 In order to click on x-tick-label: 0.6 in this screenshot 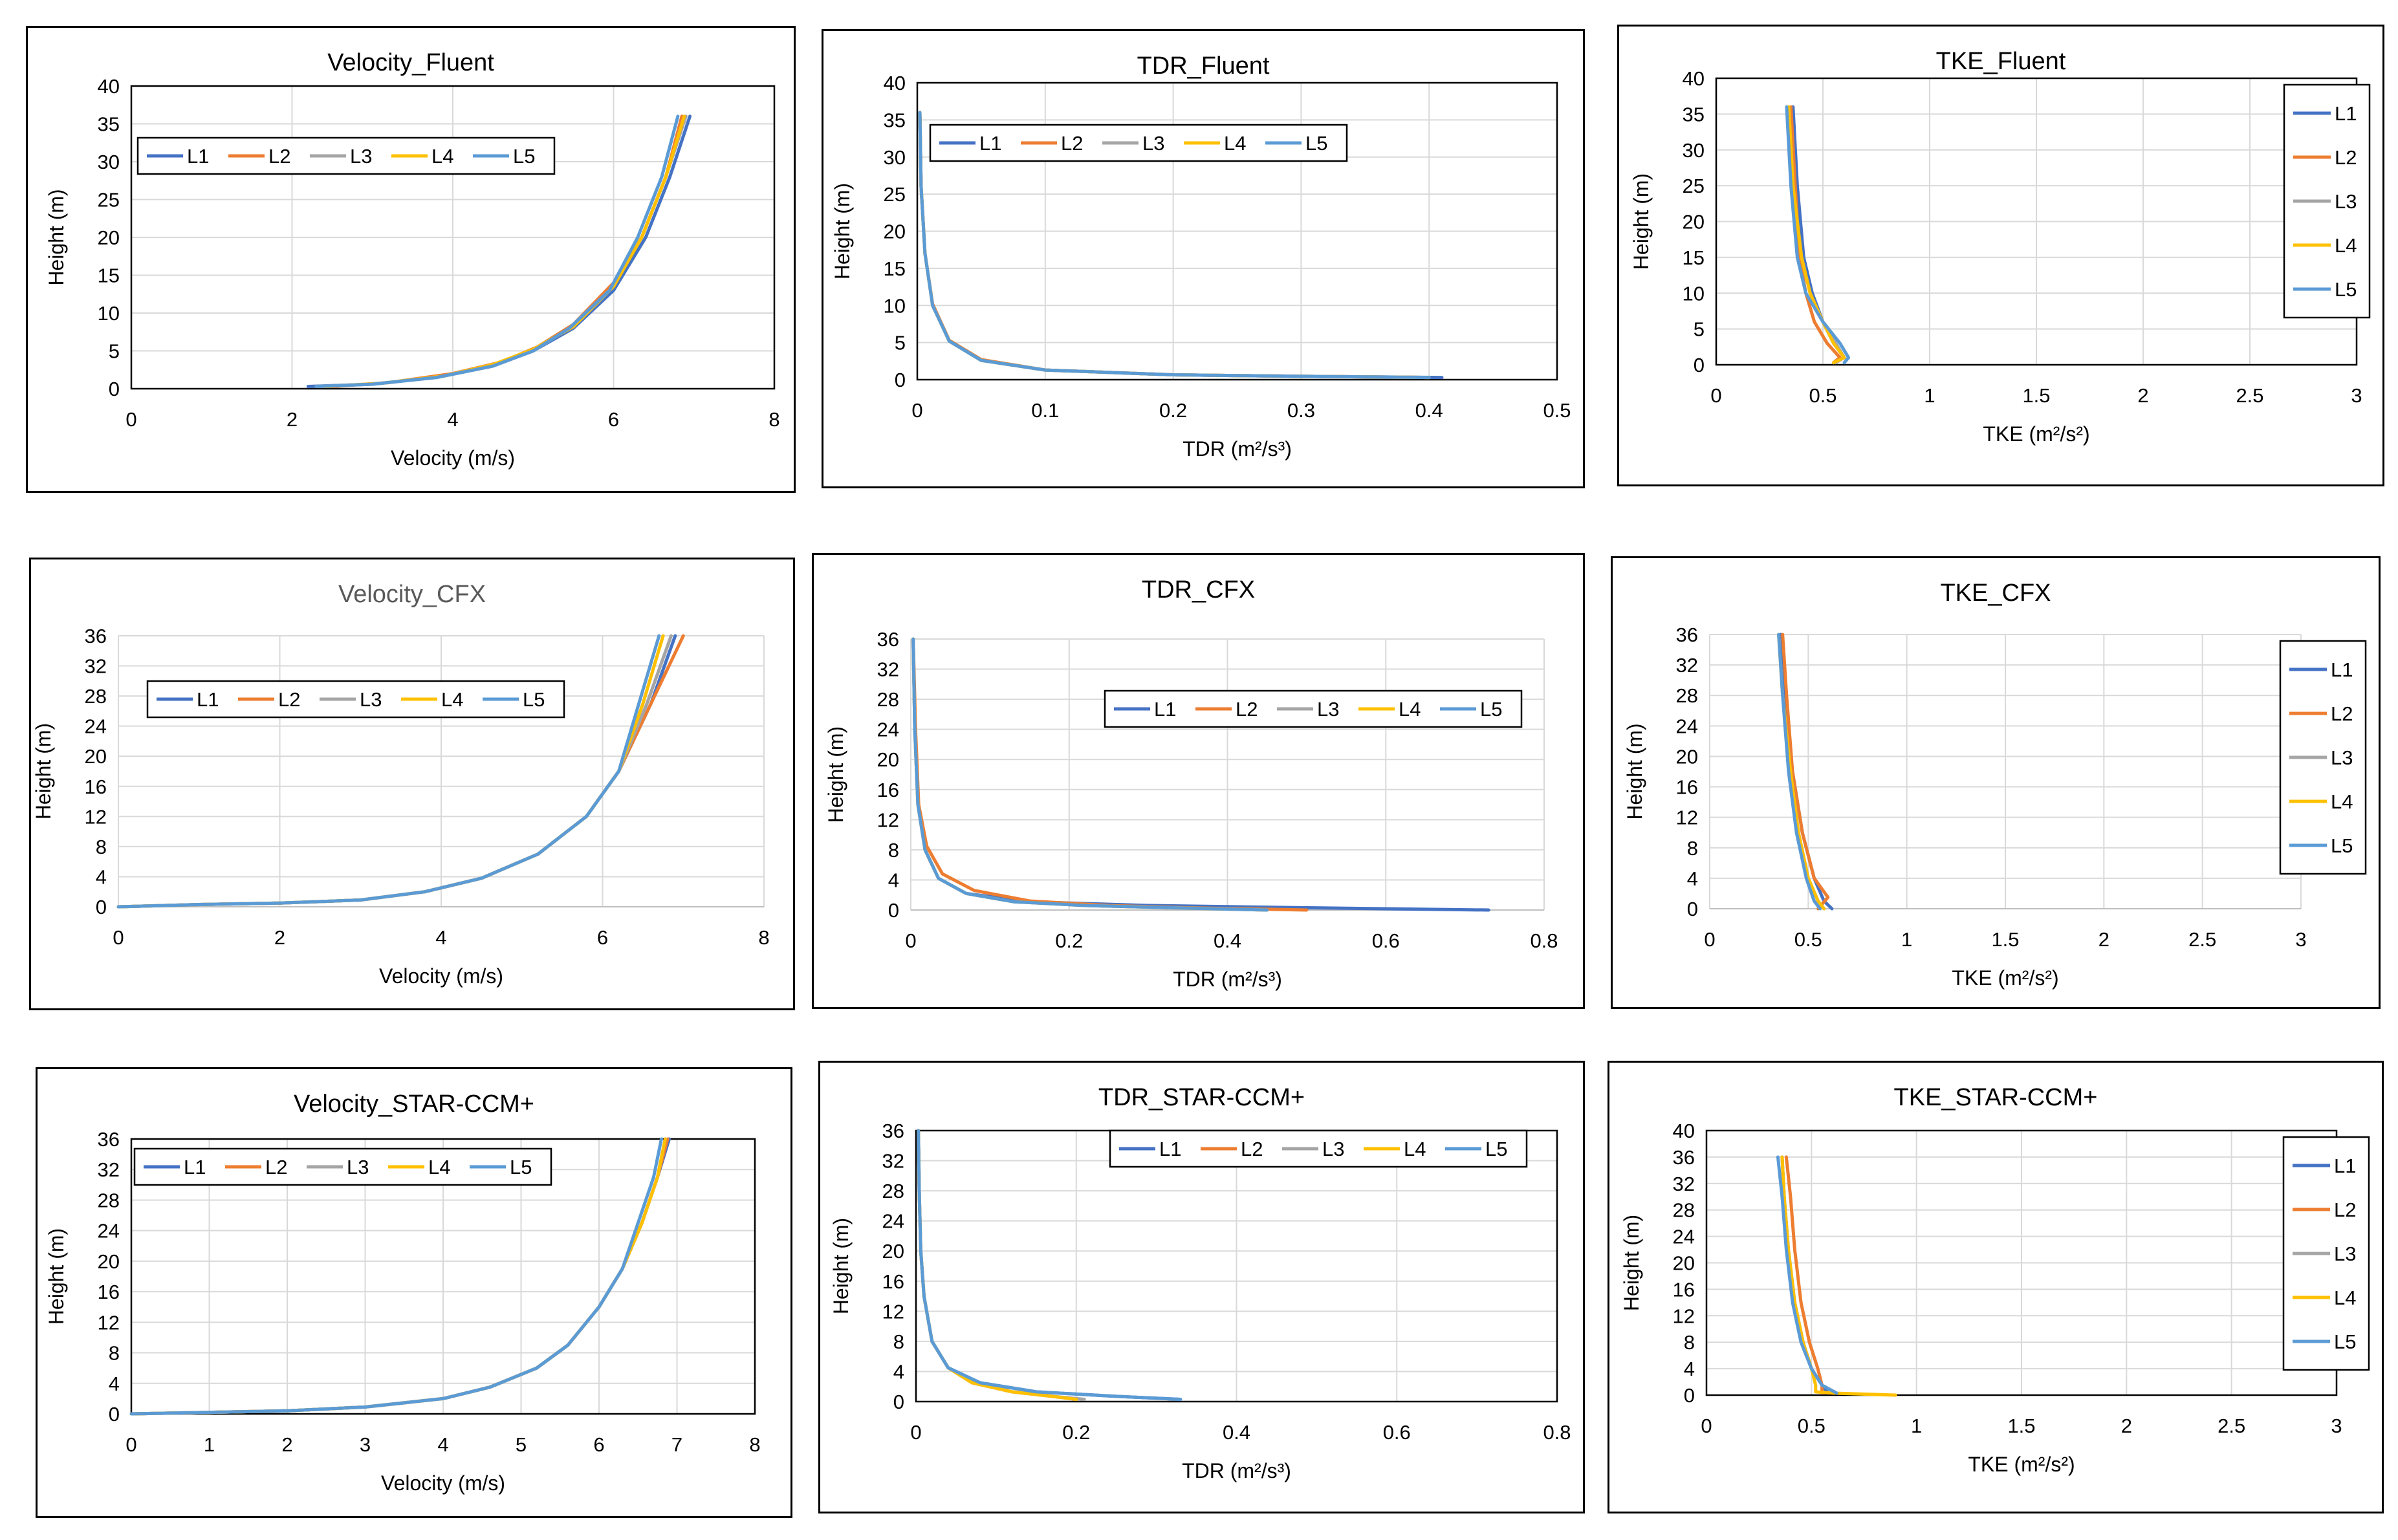, I will do `click(1397, 1432)`.